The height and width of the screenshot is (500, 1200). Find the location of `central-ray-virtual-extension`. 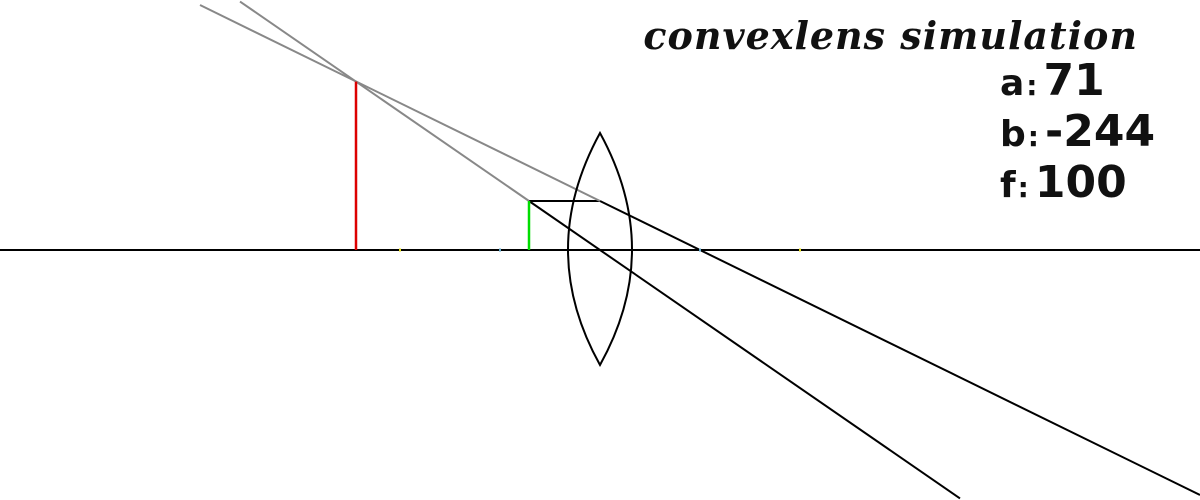

central-ray-virtual-extension is located at coordinates (384, 101).